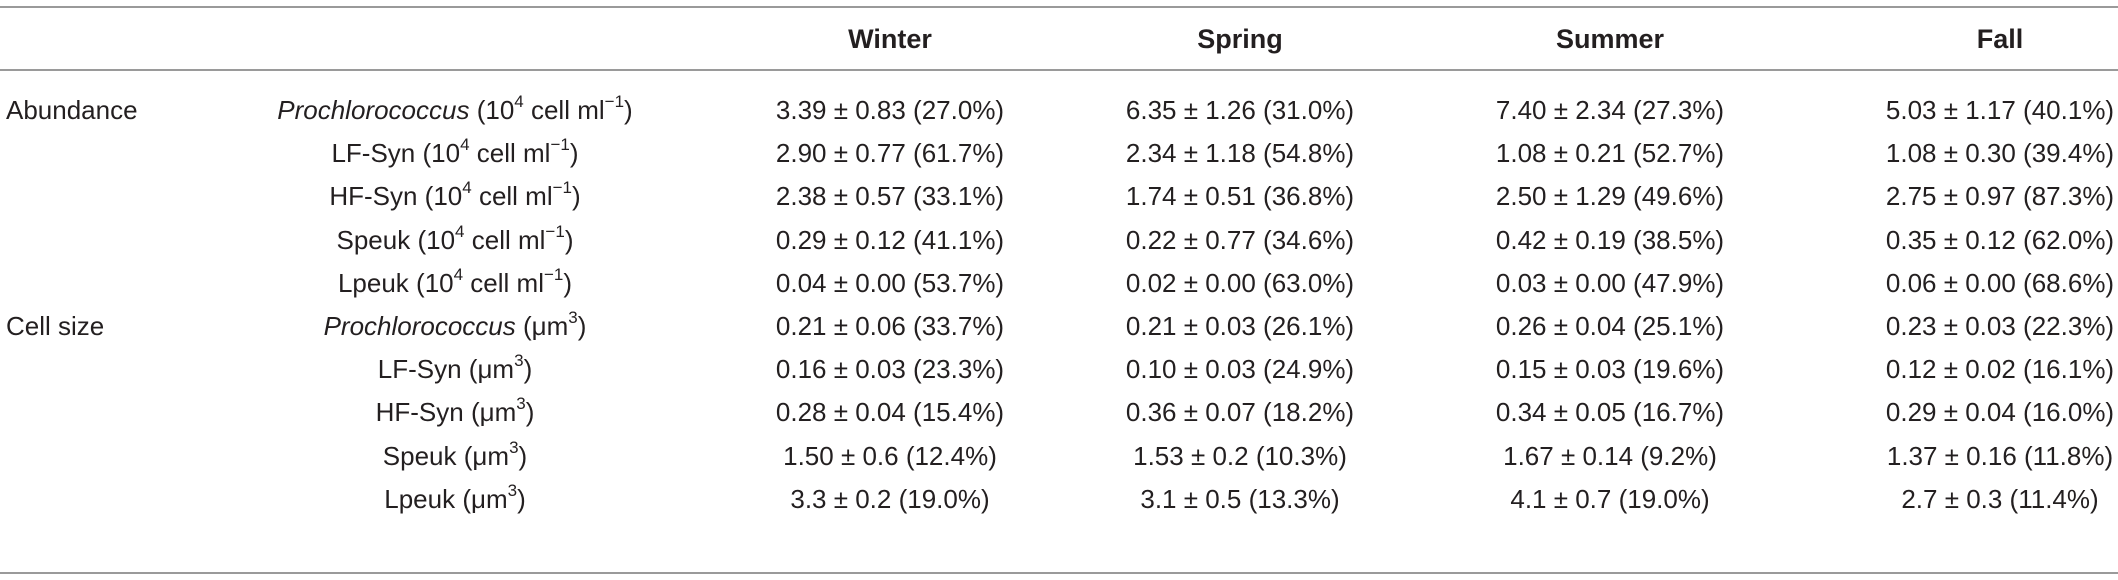 Image resolution: width=2118 pixels, height=580 pixels. Describe the element at coordinates (2000, 283) in the screenshot. I see `cell-fall: 0.06 ± 0.00 (68.6%)` at that location.